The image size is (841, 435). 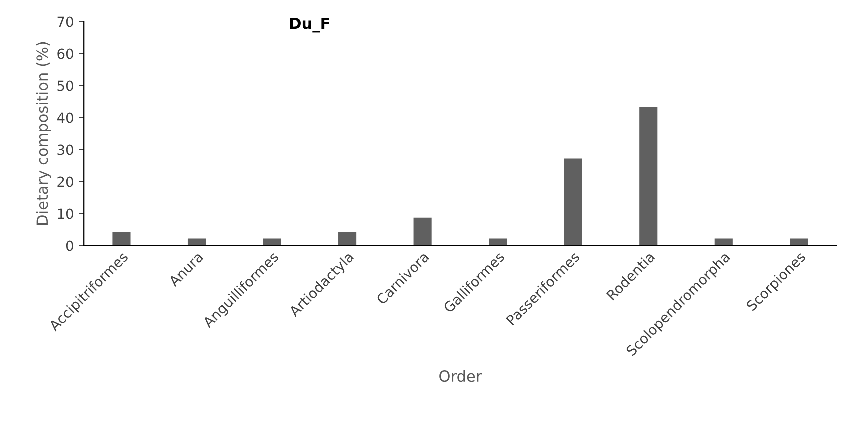 I want to click on x-axis-title: Order, so click(x=461, y=376).